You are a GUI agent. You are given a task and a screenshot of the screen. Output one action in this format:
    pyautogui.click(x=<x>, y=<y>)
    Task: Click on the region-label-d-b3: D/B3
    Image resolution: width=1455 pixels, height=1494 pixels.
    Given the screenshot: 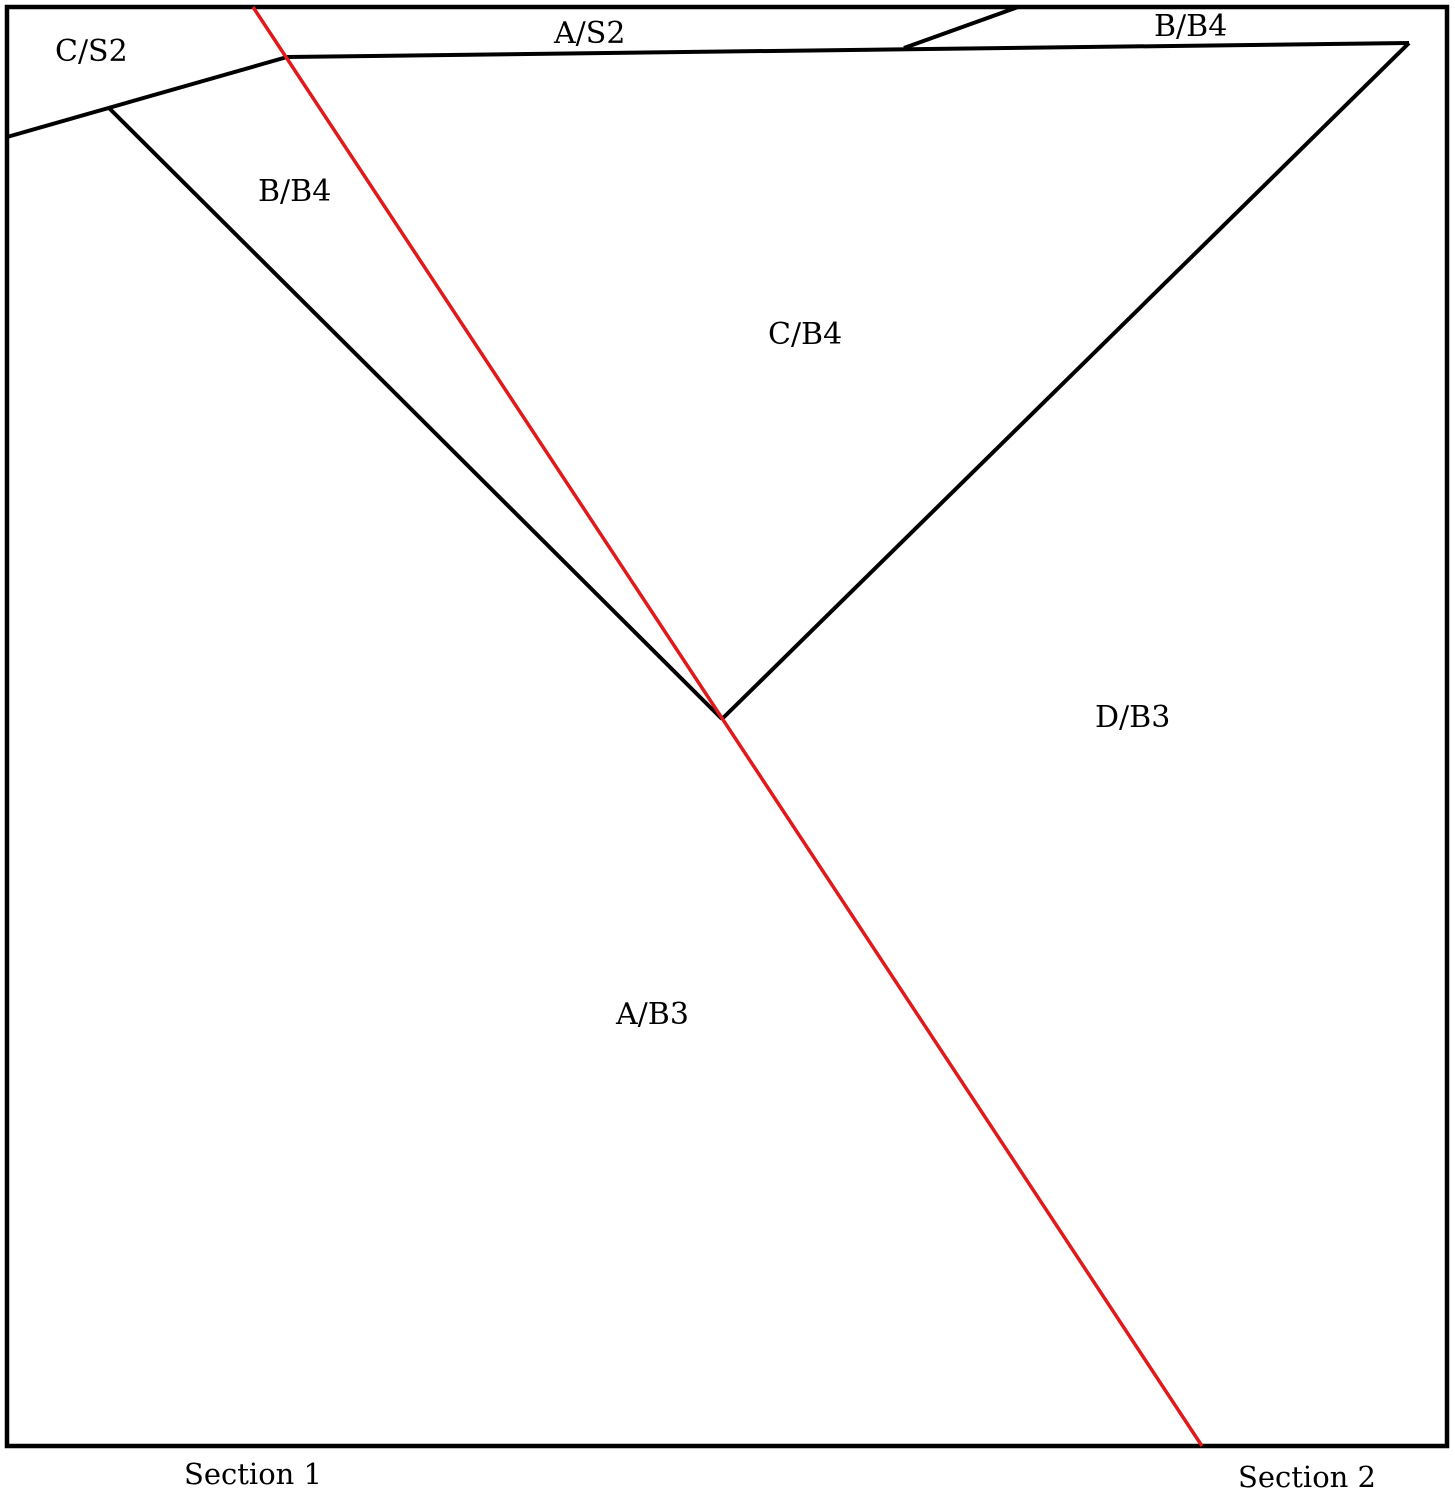 What is the action you would take?
    pyautogui.click(x=1132, y=717)
    